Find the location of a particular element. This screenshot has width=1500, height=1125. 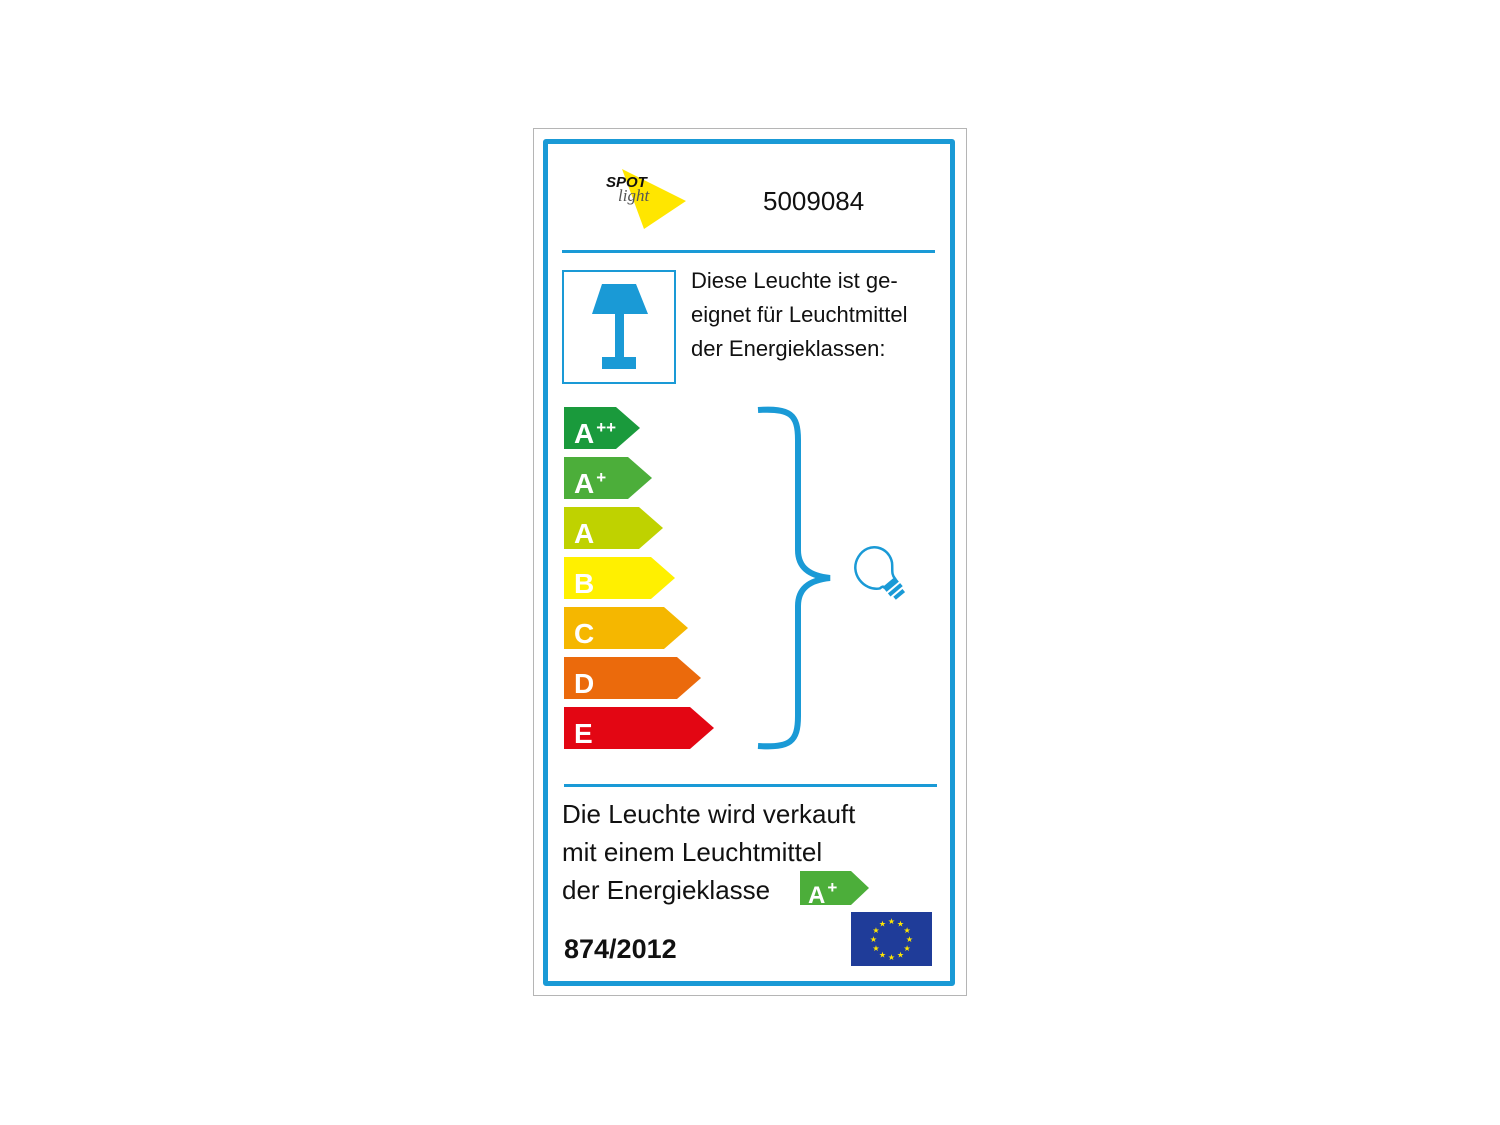

sold-with-line: mit einem Leuchtmittel is located at coordinates (692, 852).